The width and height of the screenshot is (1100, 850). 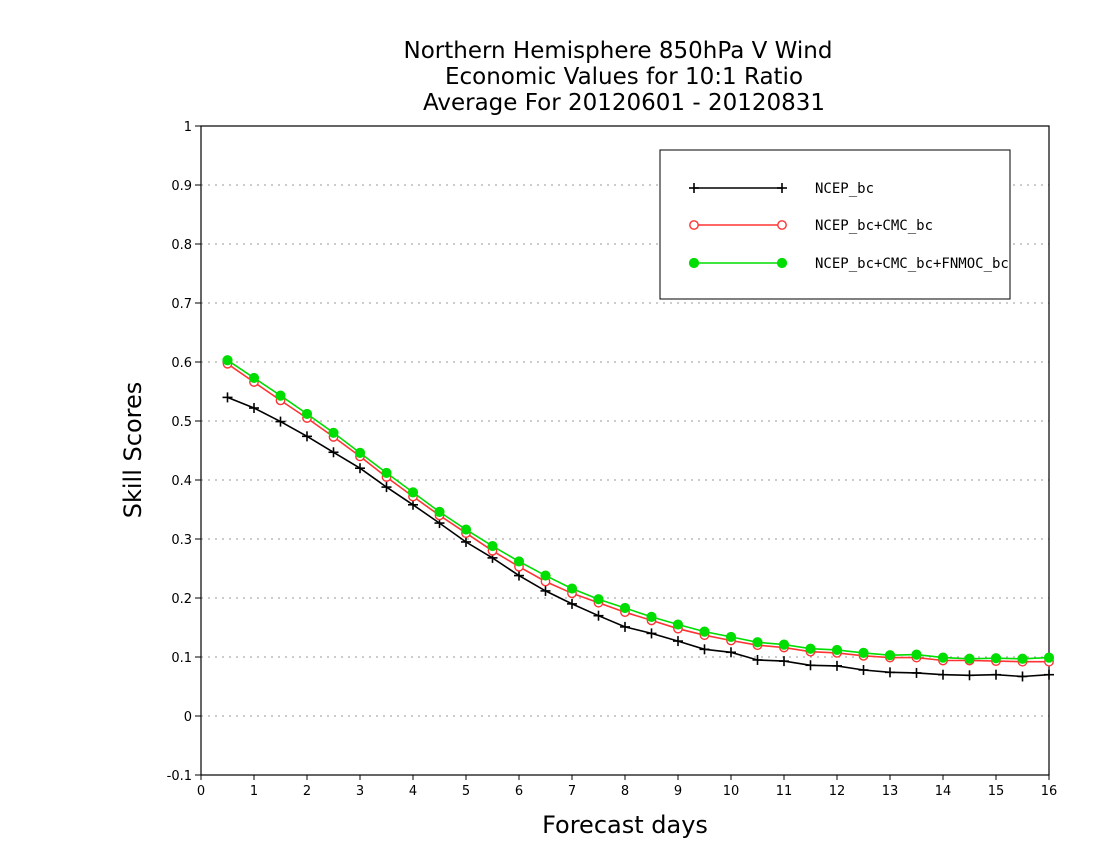 What do you see at coordinates (625, 791) in the screenshot?
I see `x-tick-label: 8` at bounding box center [625, 791].